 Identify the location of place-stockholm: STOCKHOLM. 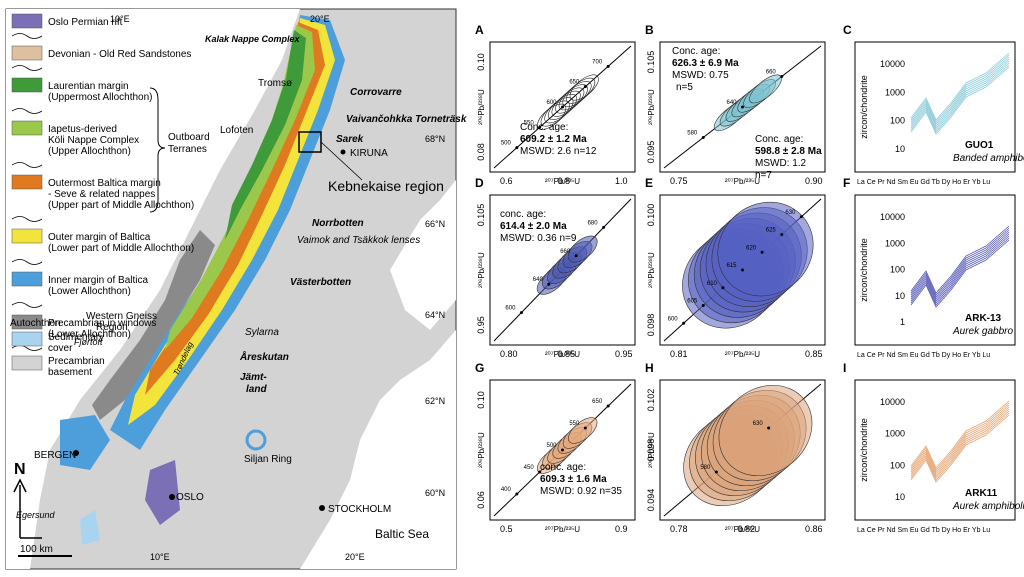
(359, 509).